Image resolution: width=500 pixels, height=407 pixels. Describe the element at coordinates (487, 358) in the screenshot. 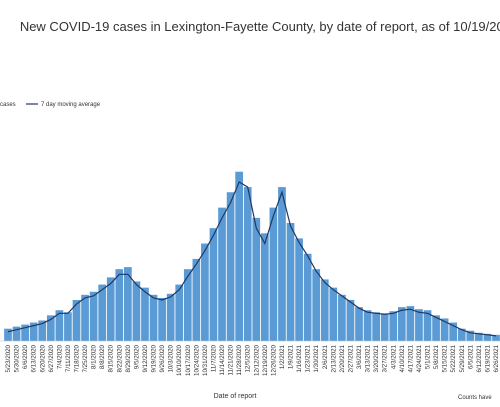

I see `x-tick-label: 6/19/2021` at that location.